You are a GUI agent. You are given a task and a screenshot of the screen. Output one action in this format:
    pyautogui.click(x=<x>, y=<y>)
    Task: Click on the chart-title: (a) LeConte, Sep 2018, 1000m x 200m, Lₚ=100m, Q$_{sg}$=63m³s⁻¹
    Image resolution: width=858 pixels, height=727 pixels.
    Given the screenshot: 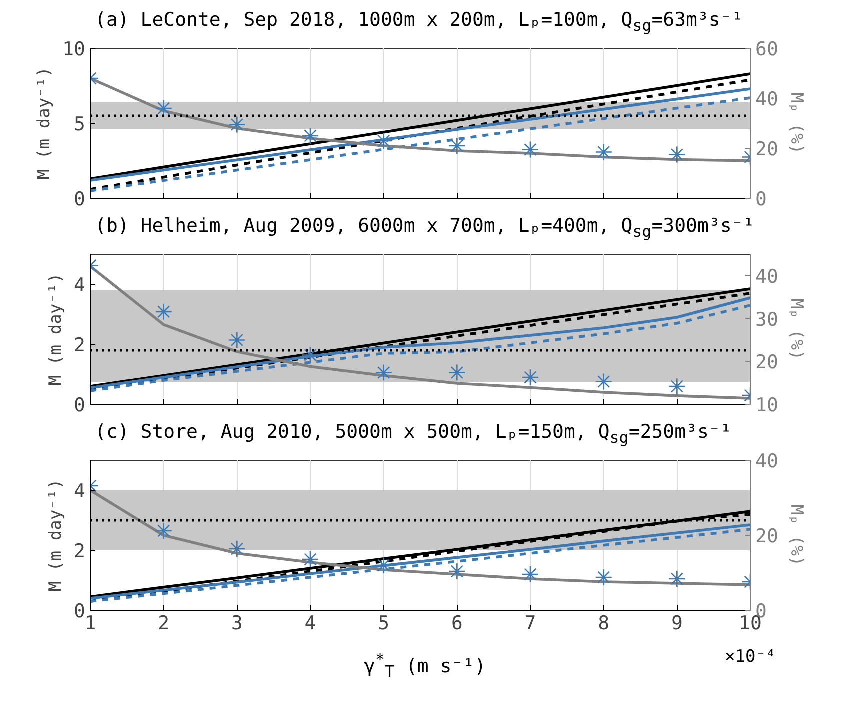 What is the action you would take?
    pyautogui.click(x=419, y=22)
    